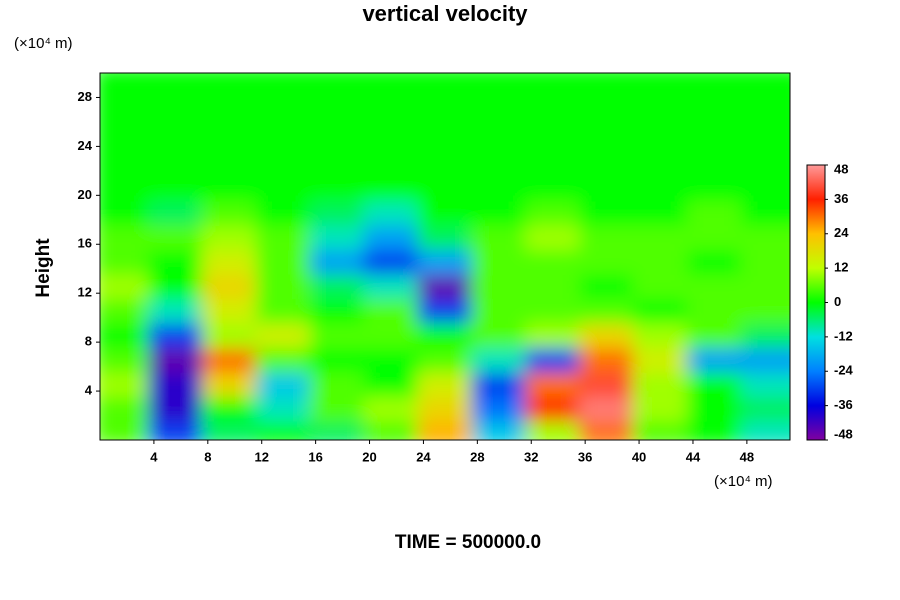 The image size is (900, 600). What do you see at coordinates (841, 168) in the screenshot?
I see `colorbar-tick-label: 48` at bounding box center [841, 168].